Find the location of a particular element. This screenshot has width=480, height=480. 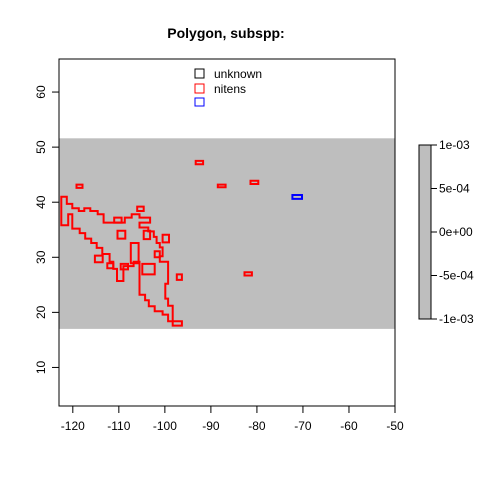

legend-swatch-nitens is located at coordinates (199, 88).